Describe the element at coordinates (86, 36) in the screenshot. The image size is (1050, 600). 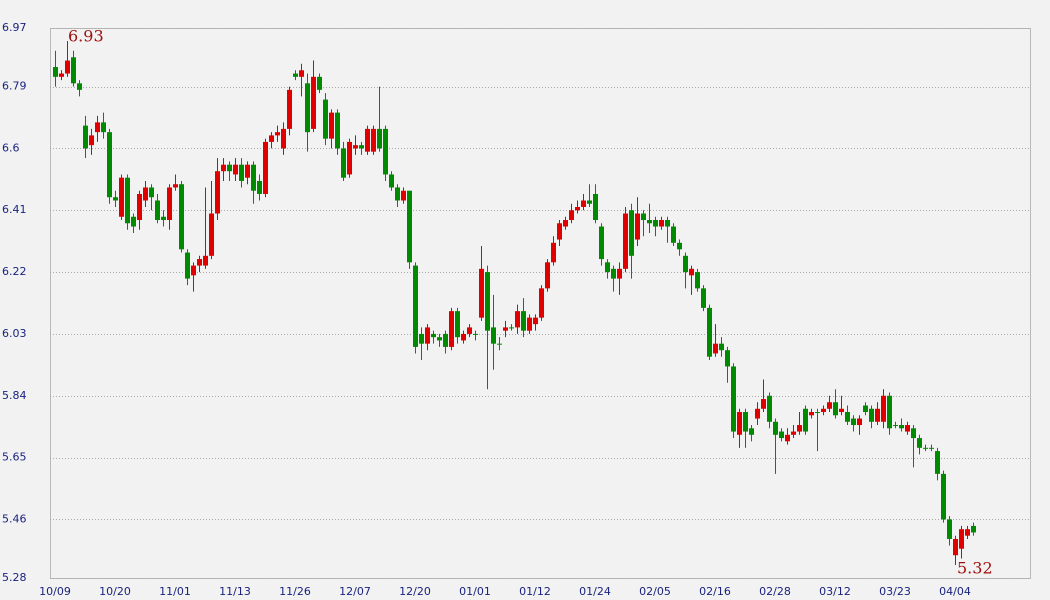
I see `max-annotation: 6.93` at that location.